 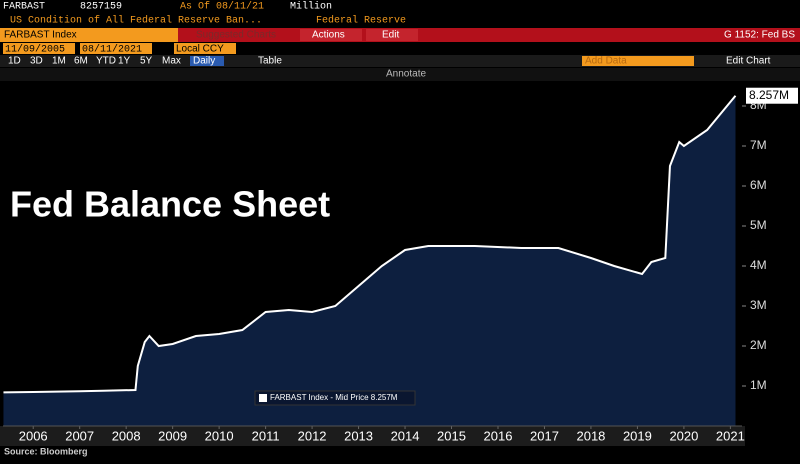 I want to click on add-data: Add Data, so click(x=606, y=61).